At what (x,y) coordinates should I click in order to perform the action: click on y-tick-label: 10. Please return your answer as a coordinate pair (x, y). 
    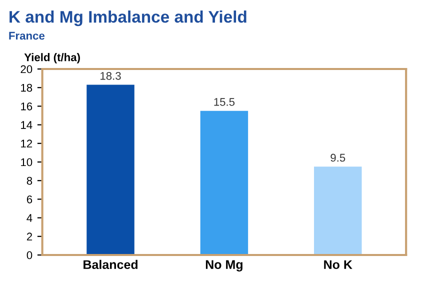
    Looking at the image, I should click on (26, 162).